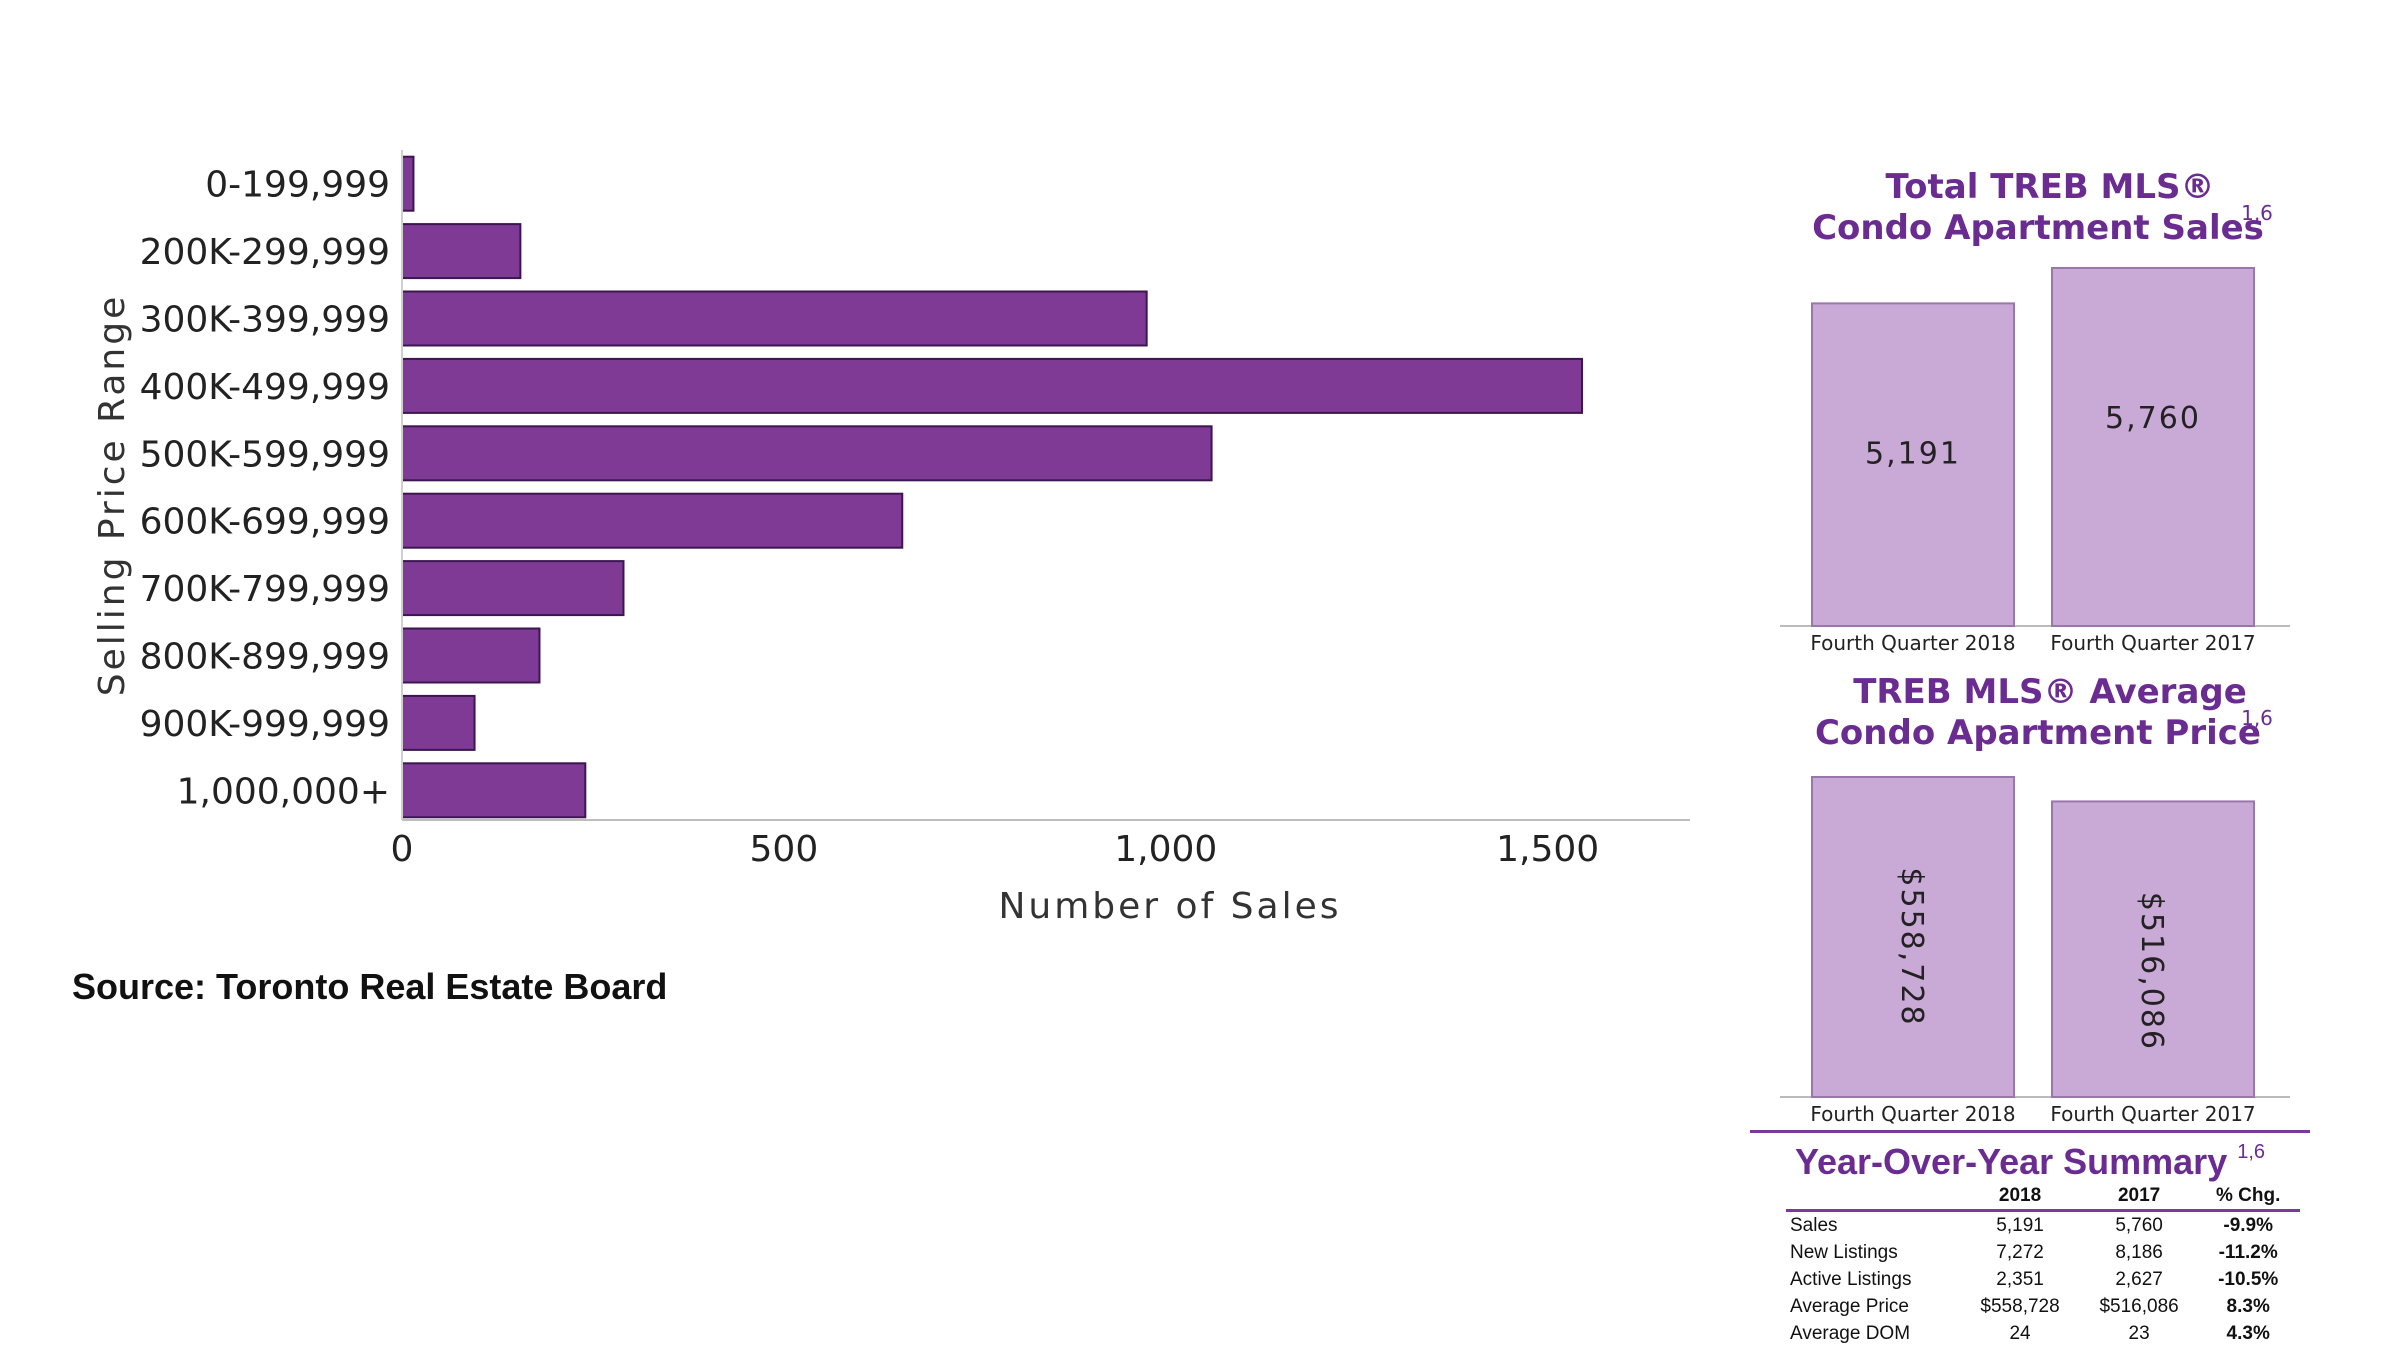 This screenshot has width=2400, height=1350. I want to click on source-note: Source: Toronto Real Estate Board, so click(370, 986).